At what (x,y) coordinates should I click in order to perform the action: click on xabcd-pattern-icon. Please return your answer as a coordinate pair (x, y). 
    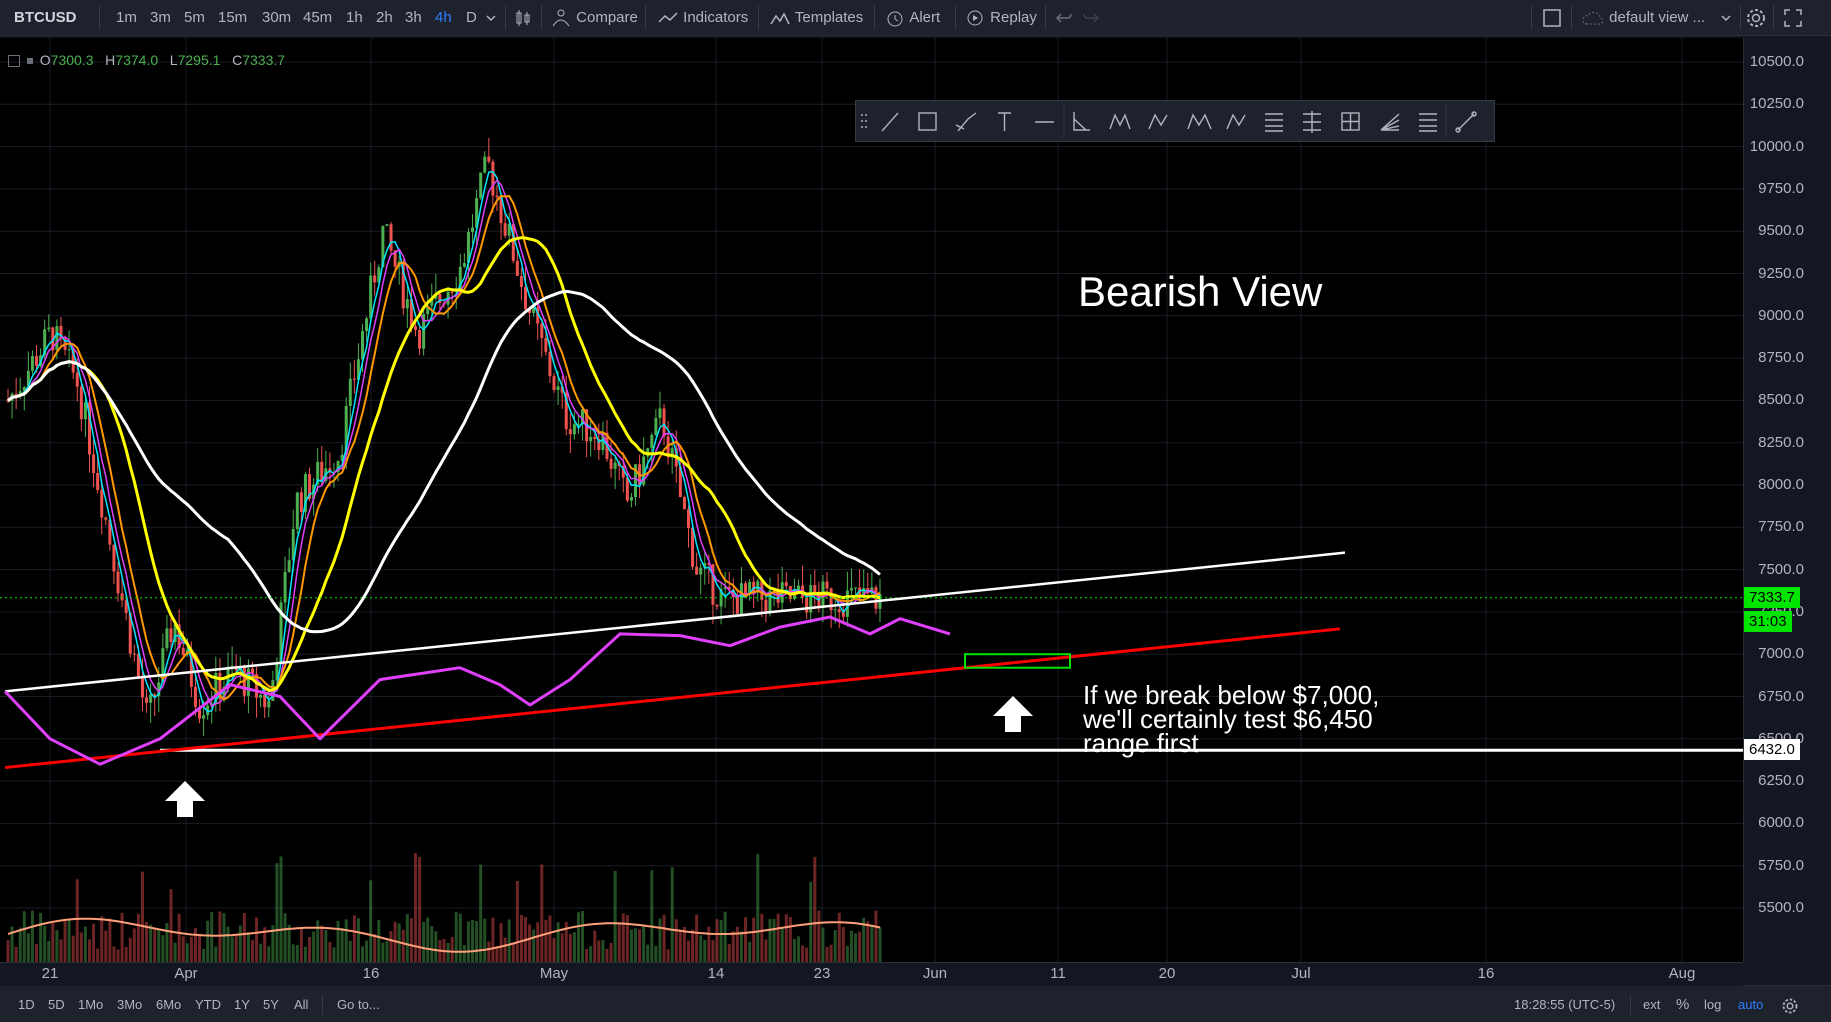
    Looking at the image, I should click on (1120, 121).